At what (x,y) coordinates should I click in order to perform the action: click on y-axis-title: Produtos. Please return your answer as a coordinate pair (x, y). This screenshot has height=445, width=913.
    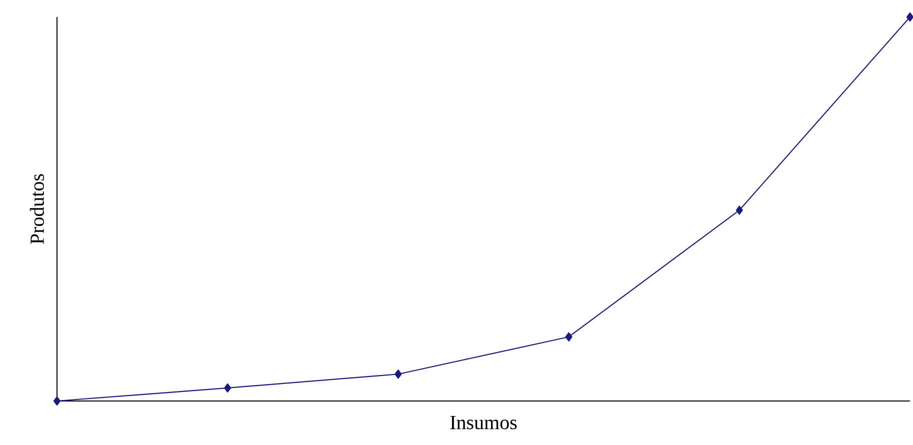
    Looking at the image, I should click on (37, 209).